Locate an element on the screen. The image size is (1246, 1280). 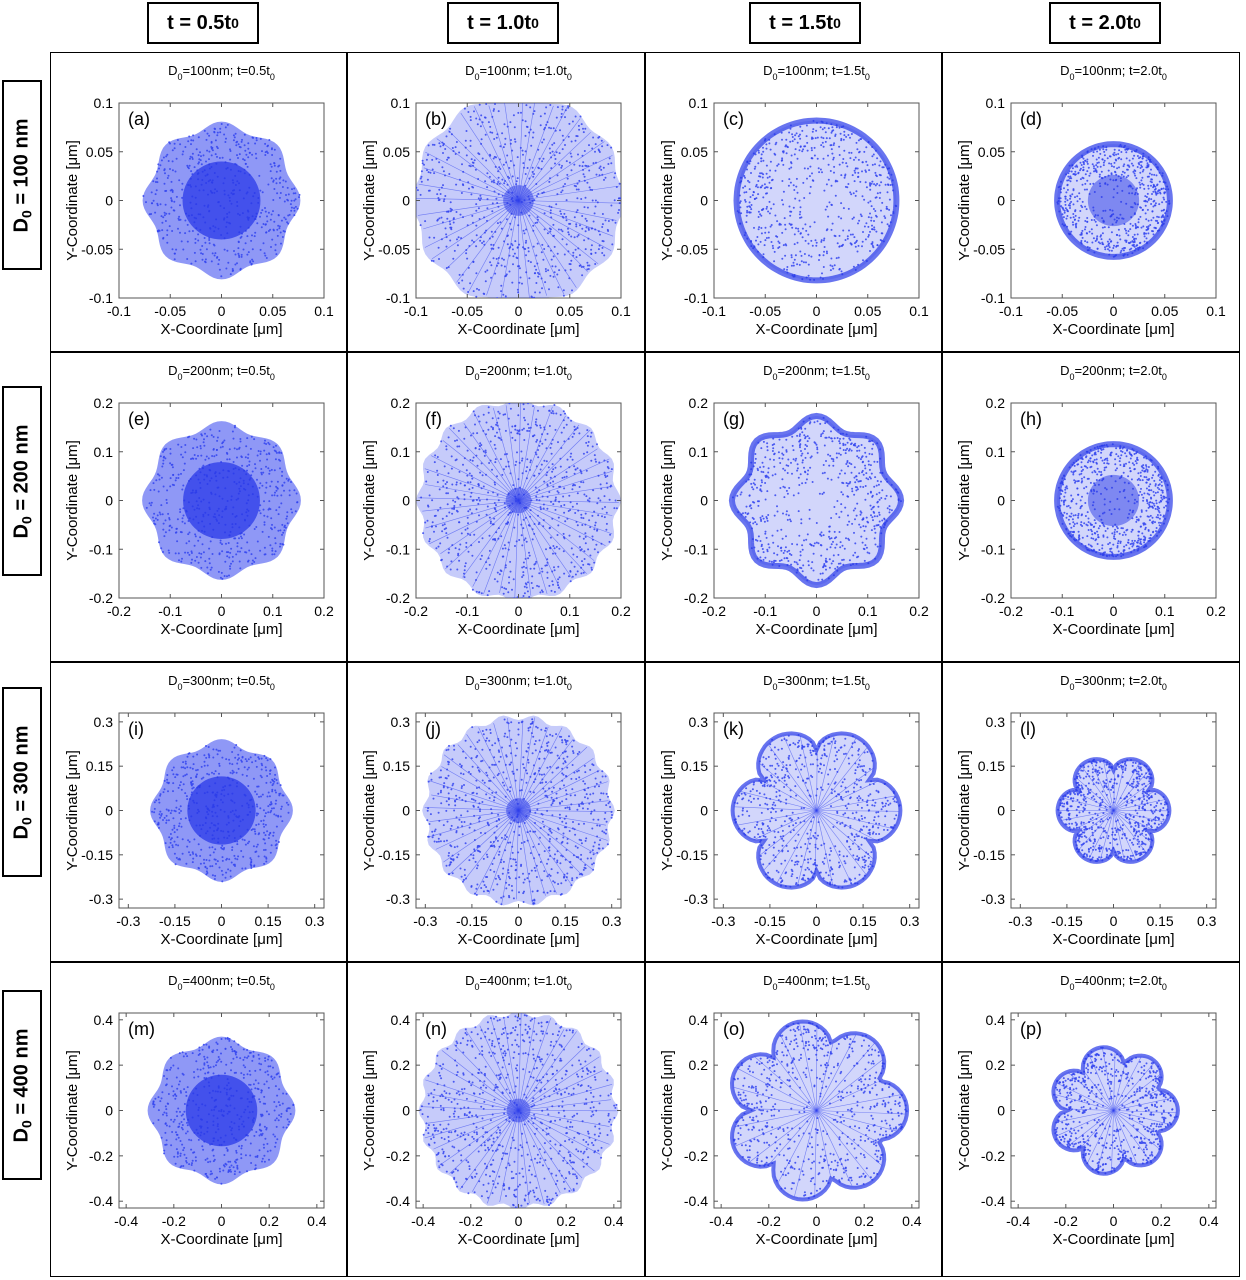
y-tick-label: 0 is located at coordinates (1001, 201).